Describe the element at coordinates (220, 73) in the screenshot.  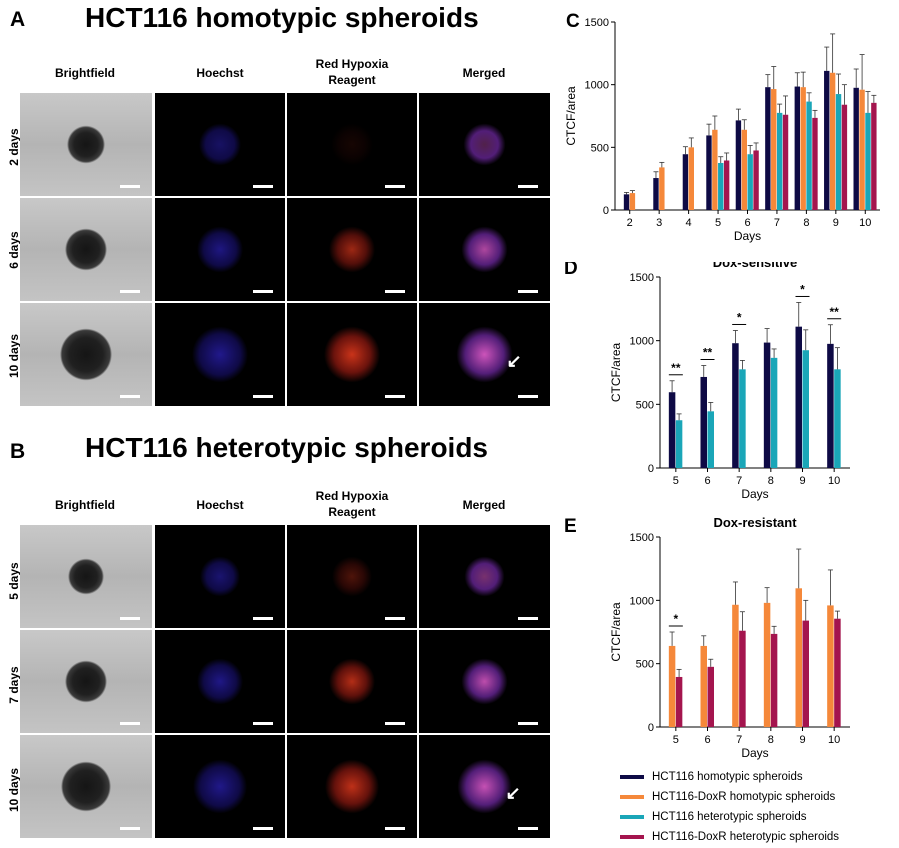
I see `col-head-hoechst-a: Hoechst` at that location.